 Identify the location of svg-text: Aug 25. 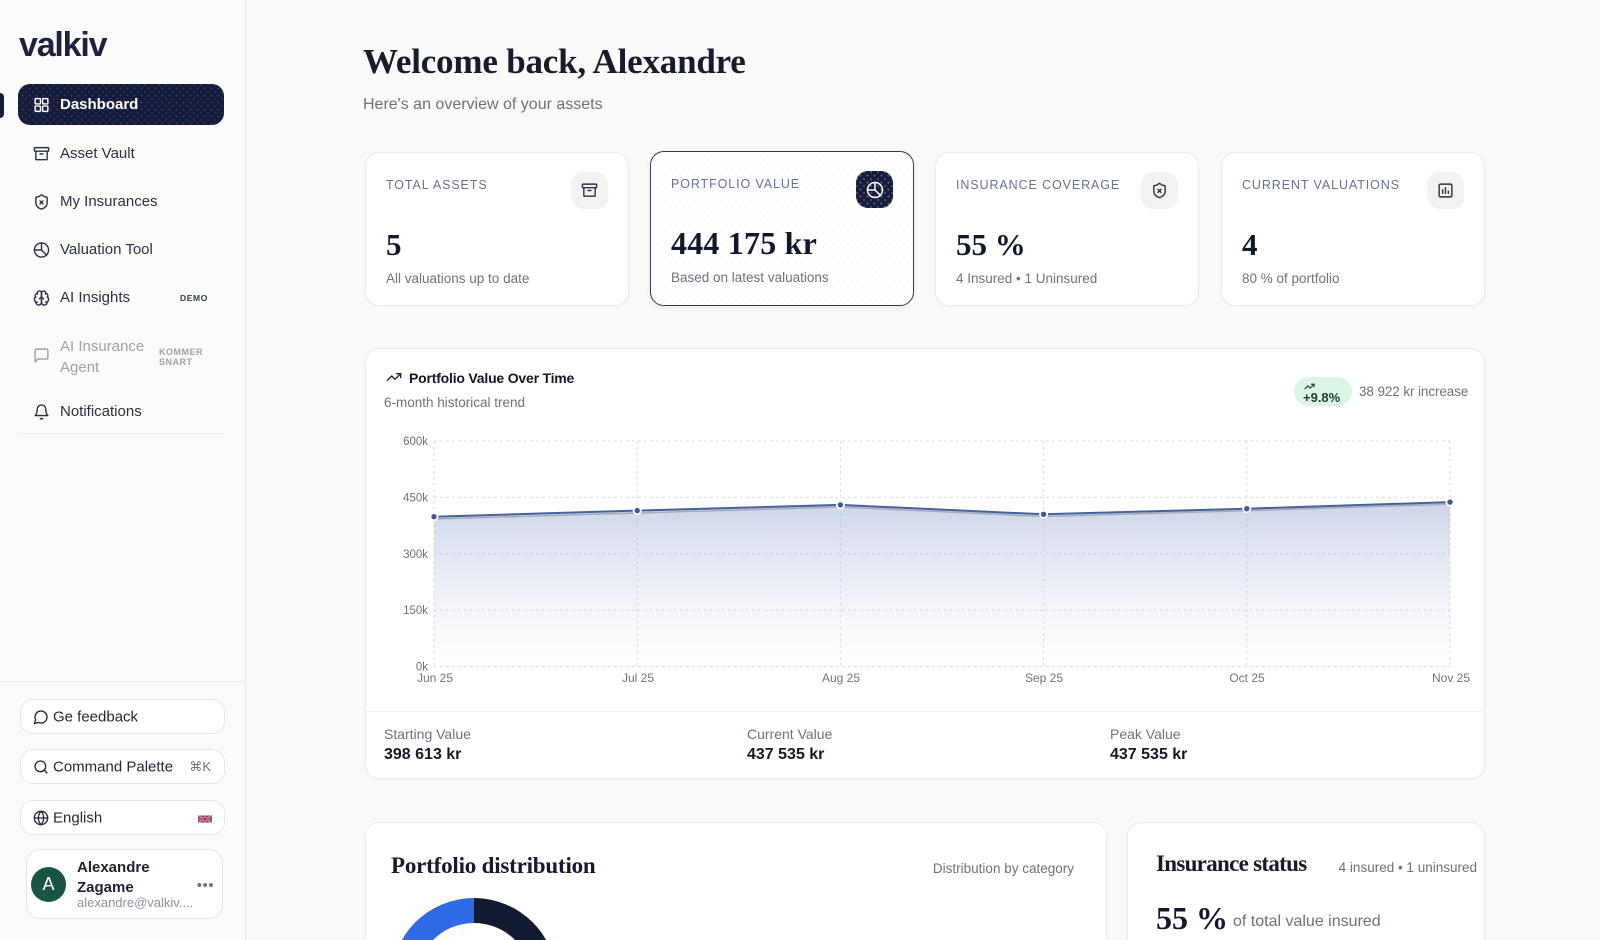
(841, 678).